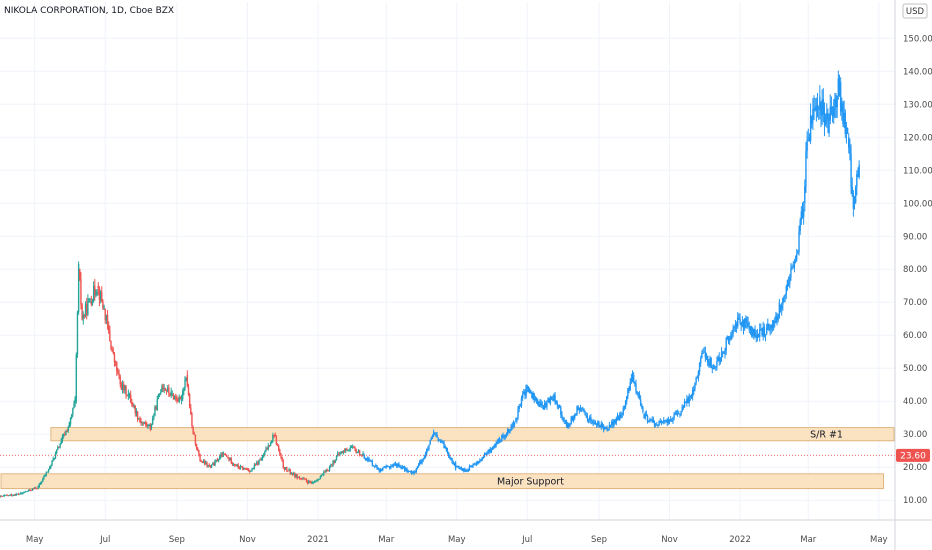 The height and width of the screenshot is (550, 932). What do you see at coordinates (442, 481) in the screenshot?
I see `zone-box` at bounding box center [442, 481].